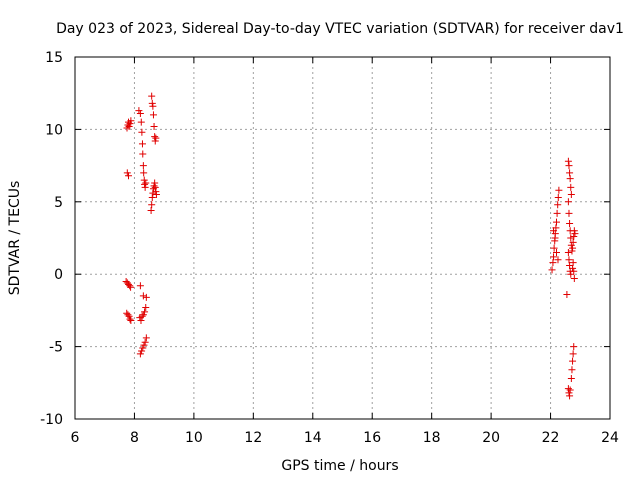 Image resolution: width=640 pixels, height=480 pixels. I want to click on y-tick-label: 15, so click(54, 58).